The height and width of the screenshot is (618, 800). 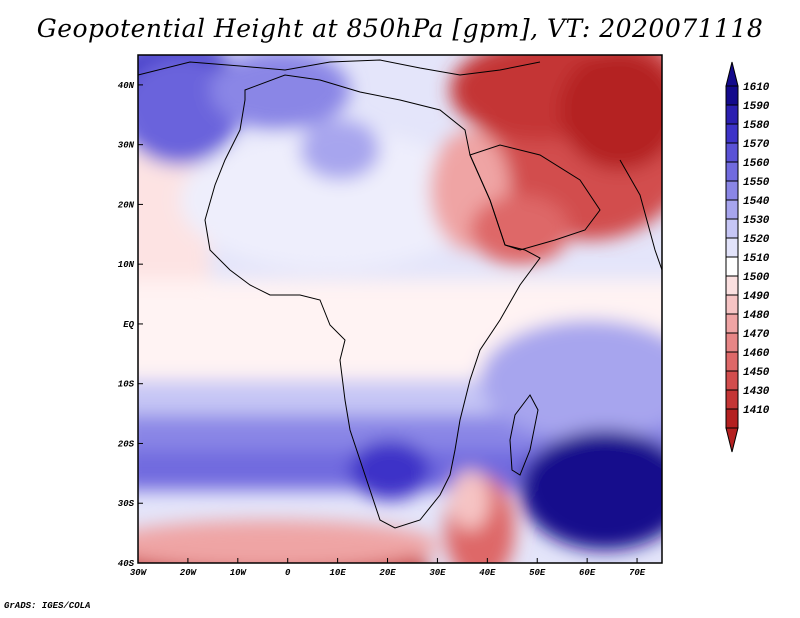 I want to click on lat-label: 40N, so click(x=126, y=86).